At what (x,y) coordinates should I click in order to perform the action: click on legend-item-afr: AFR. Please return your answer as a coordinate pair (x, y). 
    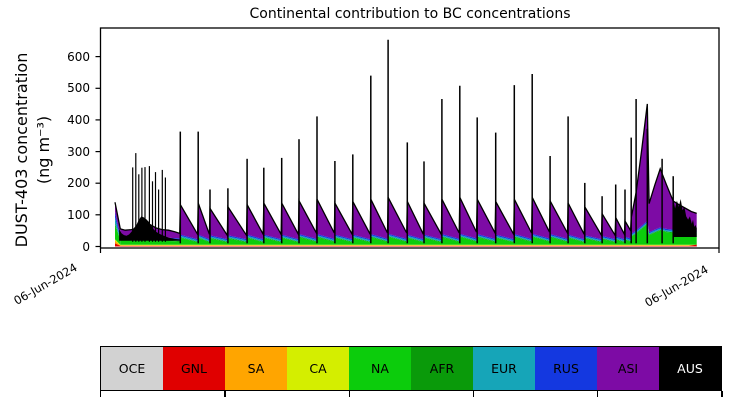
    Looking at the image, I should click on (442, 368).